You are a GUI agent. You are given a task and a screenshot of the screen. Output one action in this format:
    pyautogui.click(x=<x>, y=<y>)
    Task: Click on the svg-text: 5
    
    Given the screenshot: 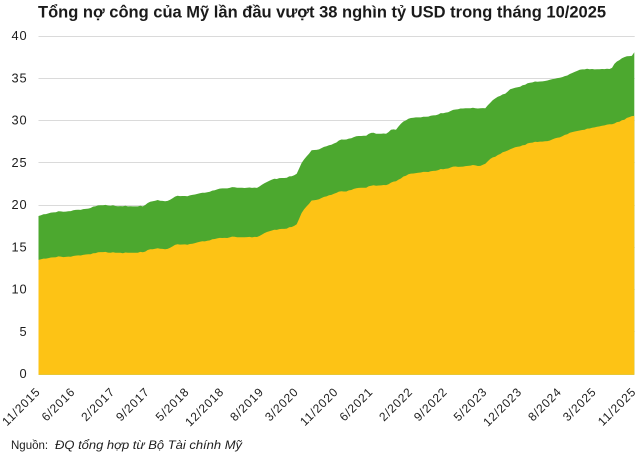 What is the action you would take?
    pyautogui.click(x=23, y=331)
    